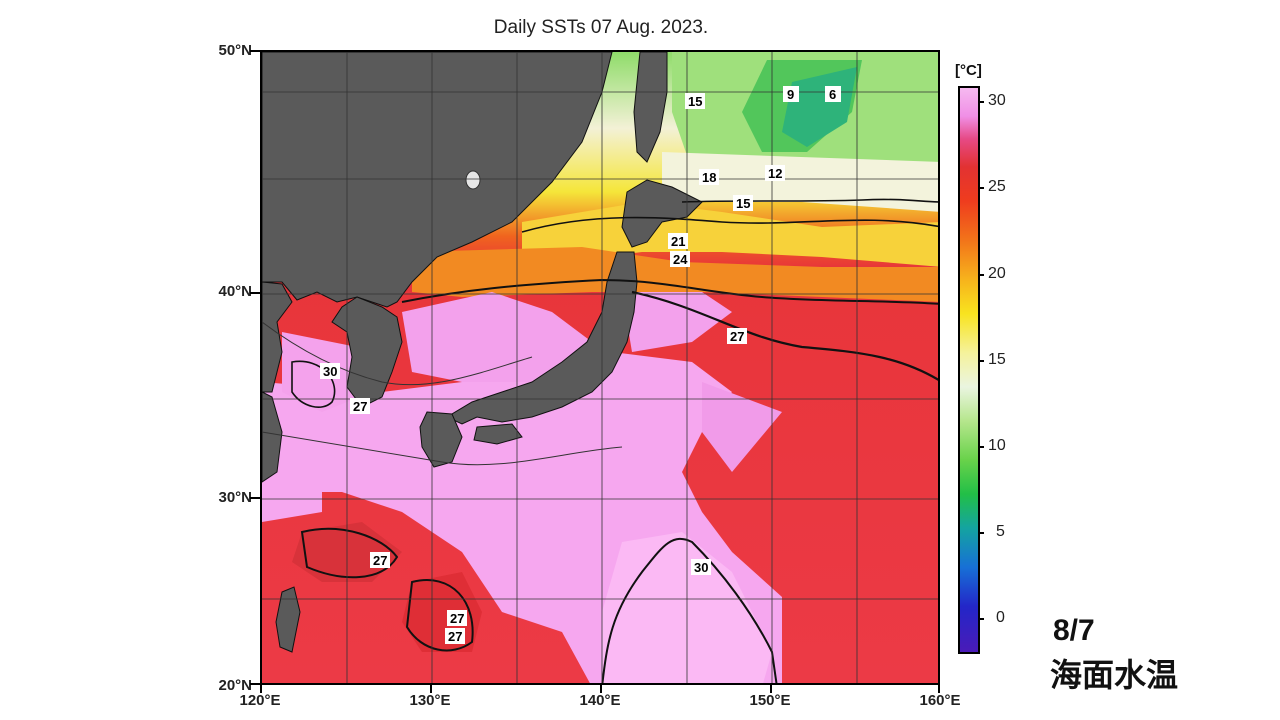 This screenshot has width=1280, height=720. Describe the element at coordinates (680, 259) in the screenshot. I see `contour-label: 24` at that location.